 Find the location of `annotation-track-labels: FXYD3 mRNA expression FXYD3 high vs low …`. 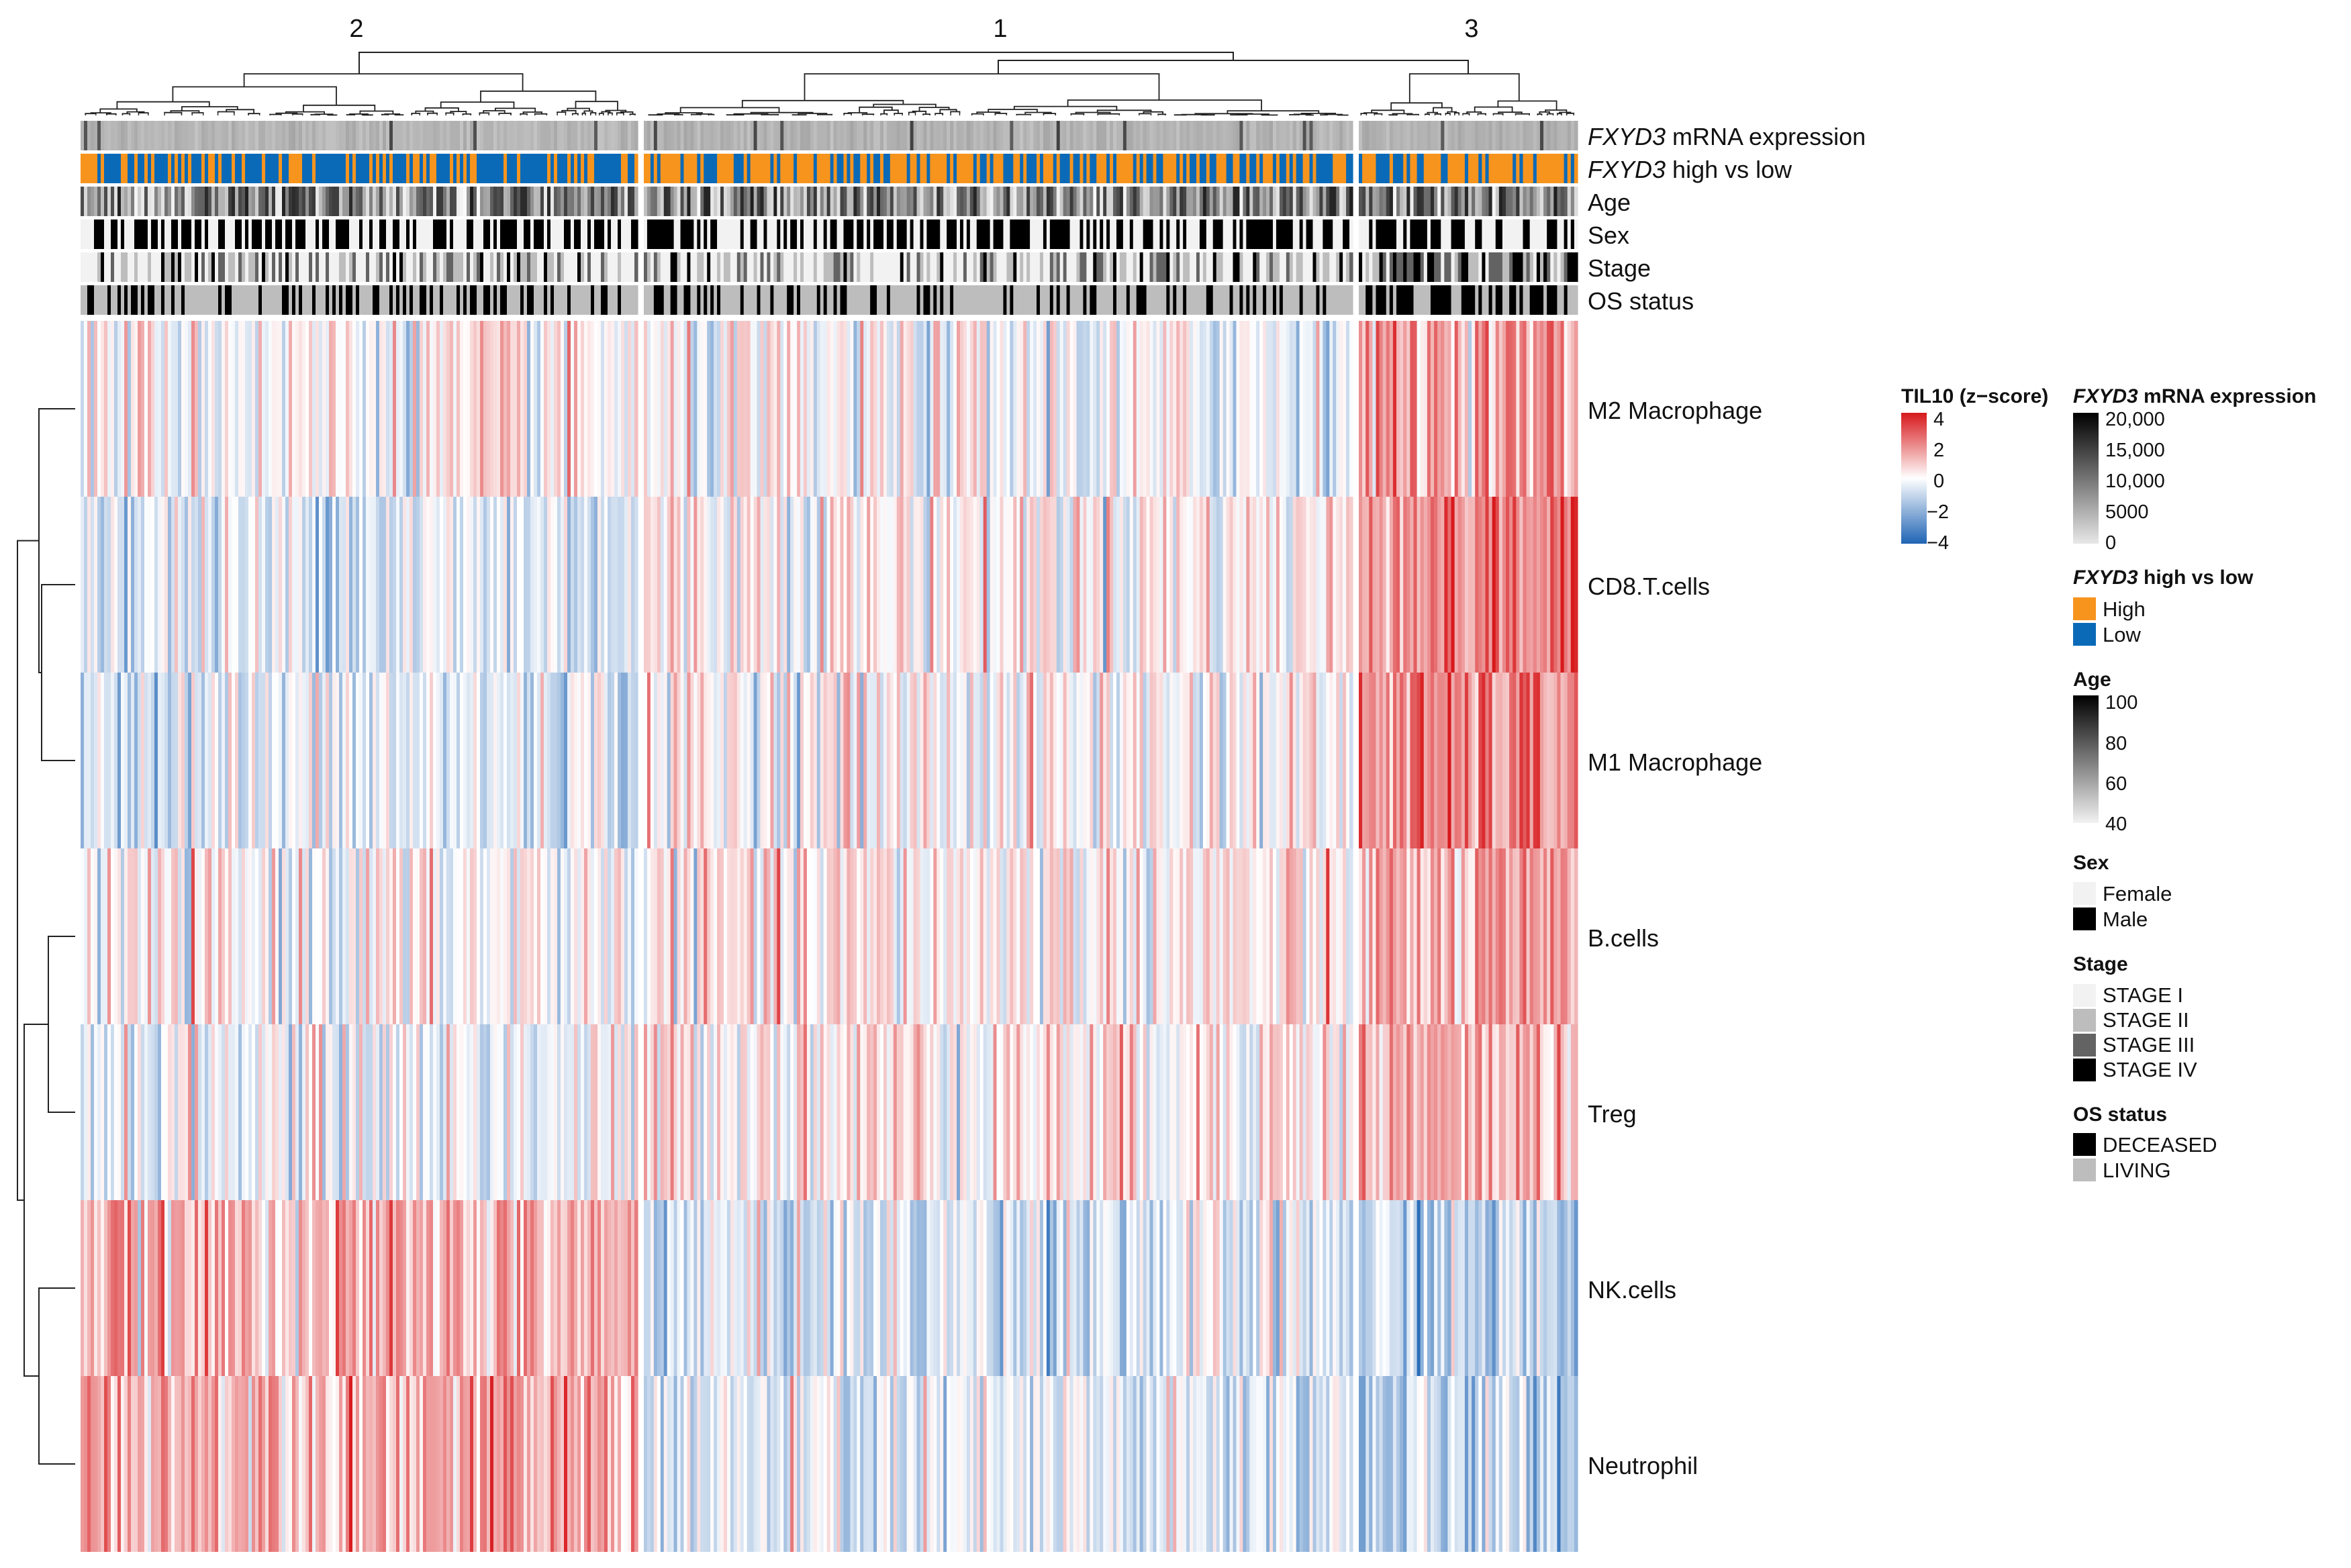

annotation-track-labels: FXYD3 mRNA expression FXYD3 high vs low … is located at coordinates (1727, 219).